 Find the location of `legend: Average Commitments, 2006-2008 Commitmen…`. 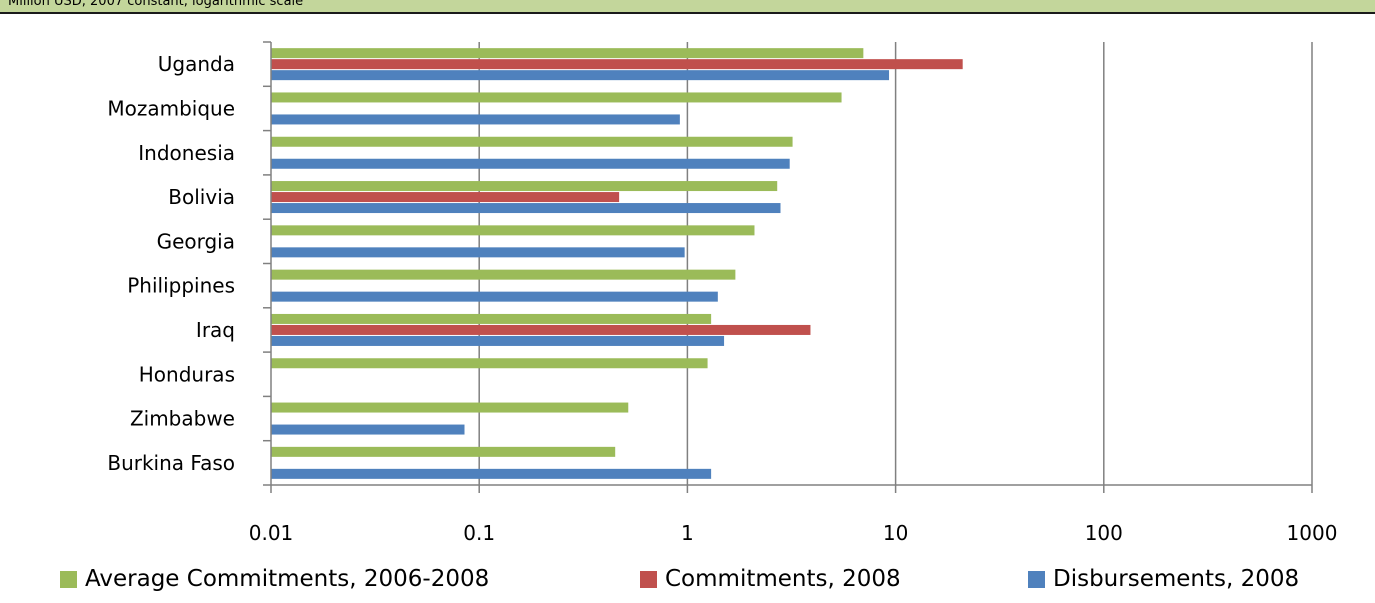

legend: Average Commitments, 2006-2008 Commitmen… is located at coordinates (687, 583).